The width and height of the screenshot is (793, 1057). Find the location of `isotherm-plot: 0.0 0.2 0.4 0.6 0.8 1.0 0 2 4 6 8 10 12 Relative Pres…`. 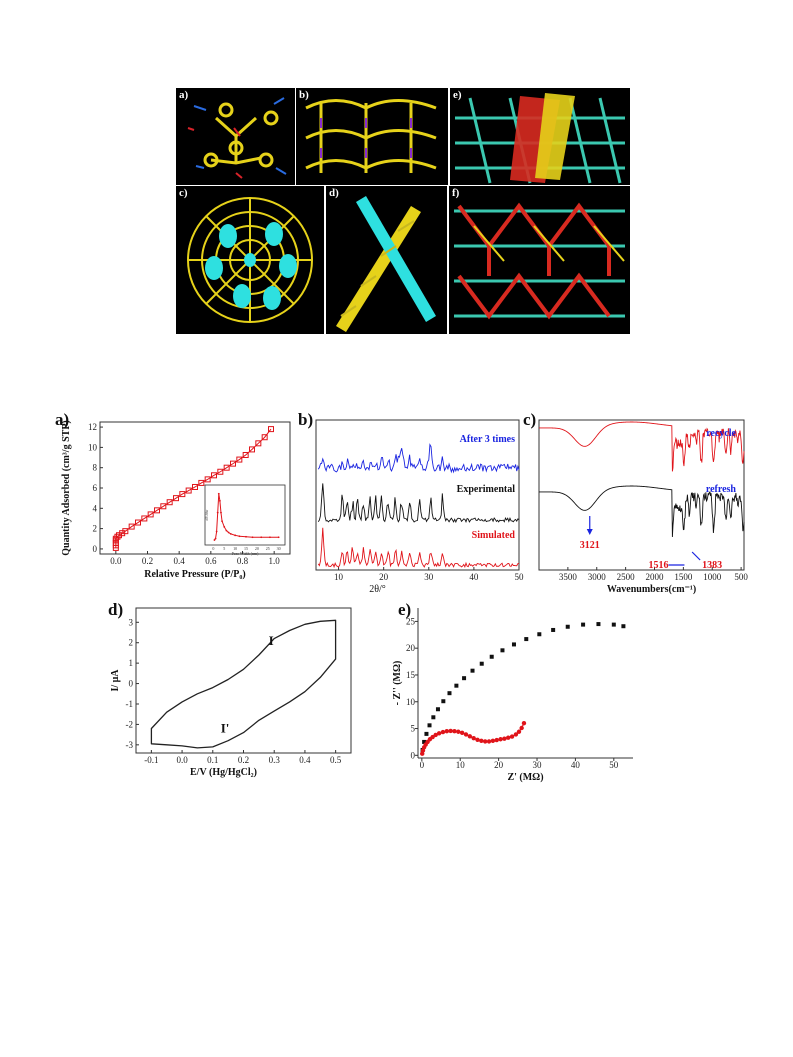

isotherm-plot: 0.0 0.2 0.4 0.6 0.8 1.0 0 2 4 6 8 10 12 Relative Pres… is located at coordinates (176, 500).